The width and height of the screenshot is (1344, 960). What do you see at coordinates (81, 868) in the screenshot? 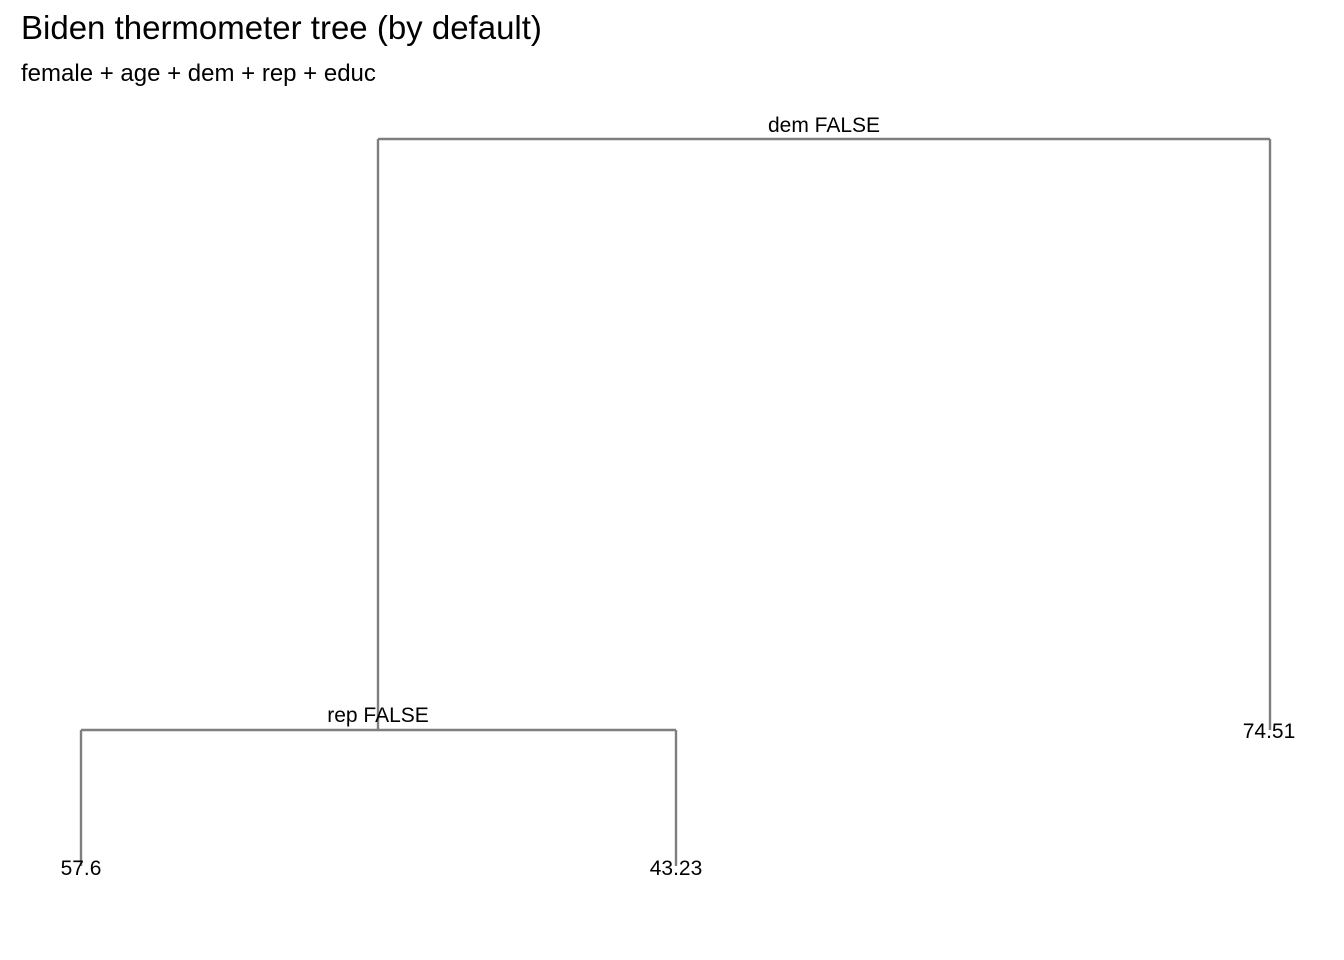
I see `leaf-value-label: 57.6` at bounding box center [81, 868].